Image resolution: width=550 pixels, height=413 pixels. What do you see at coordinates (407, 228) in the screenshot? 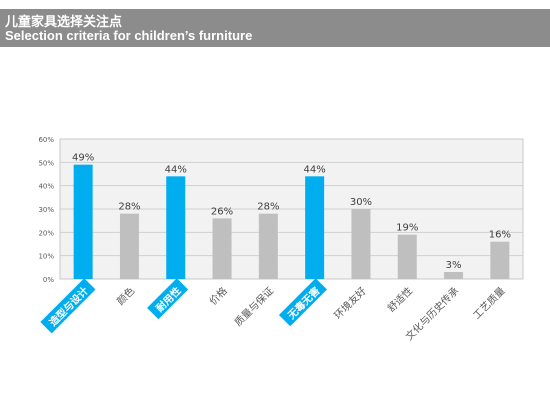
I see `data-label: 19%` at bounding box center [407, 228].